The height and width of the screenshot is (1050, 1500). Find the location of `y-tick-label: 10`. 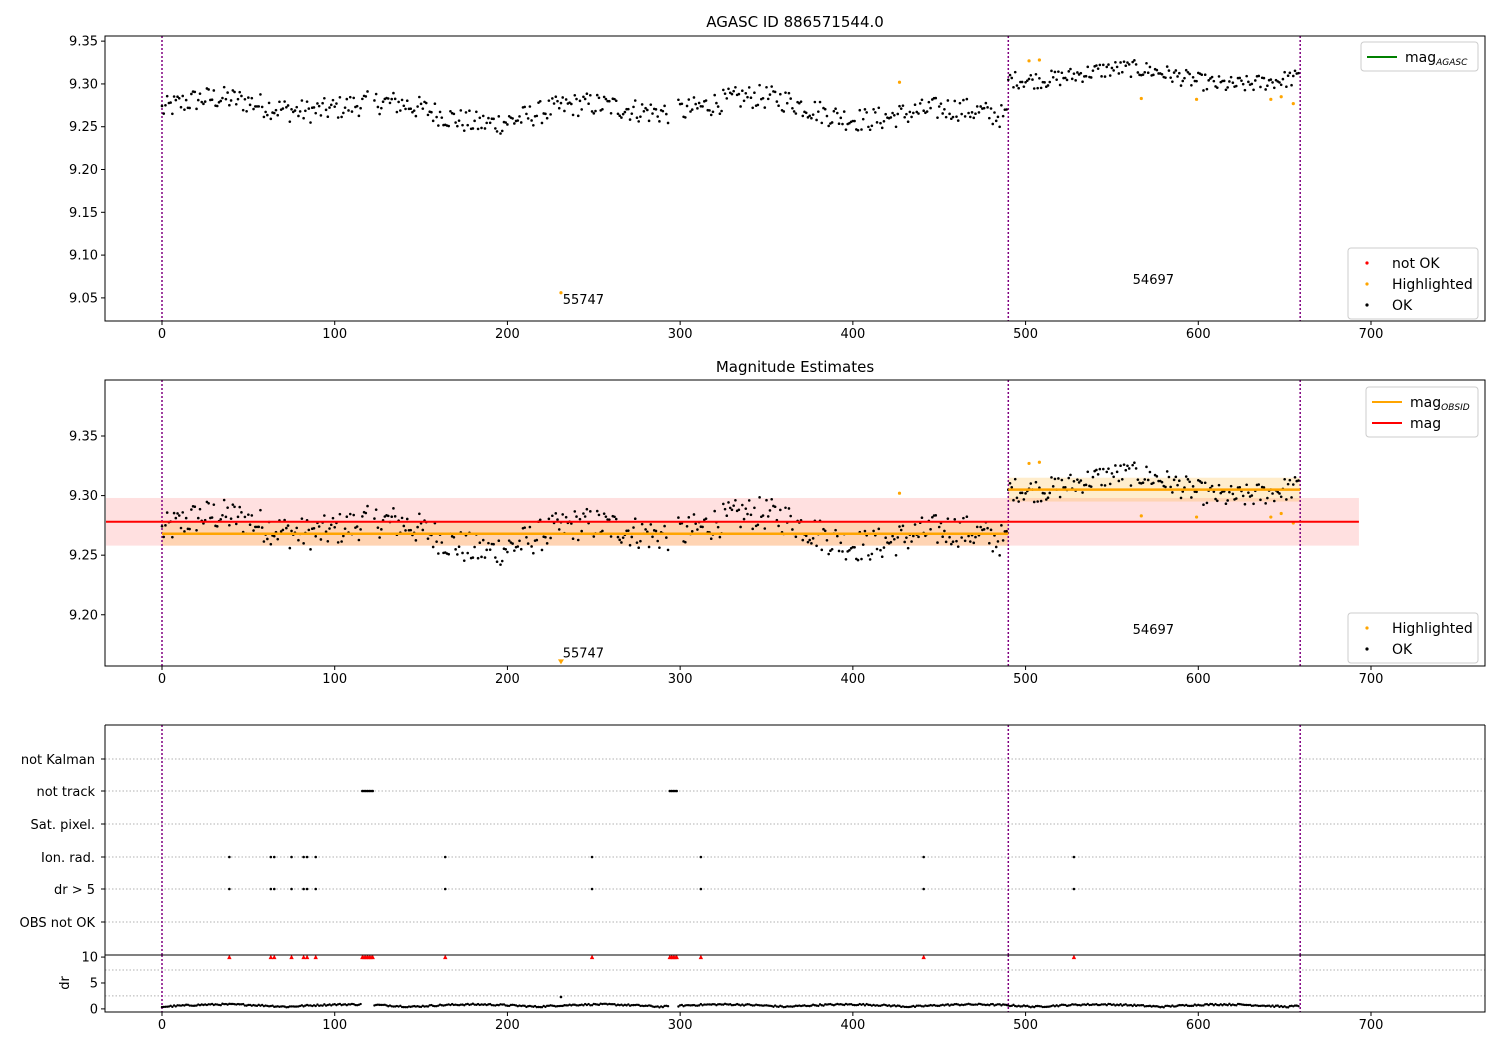

y-tick-label: 10 is located at coordinates (89, 958).